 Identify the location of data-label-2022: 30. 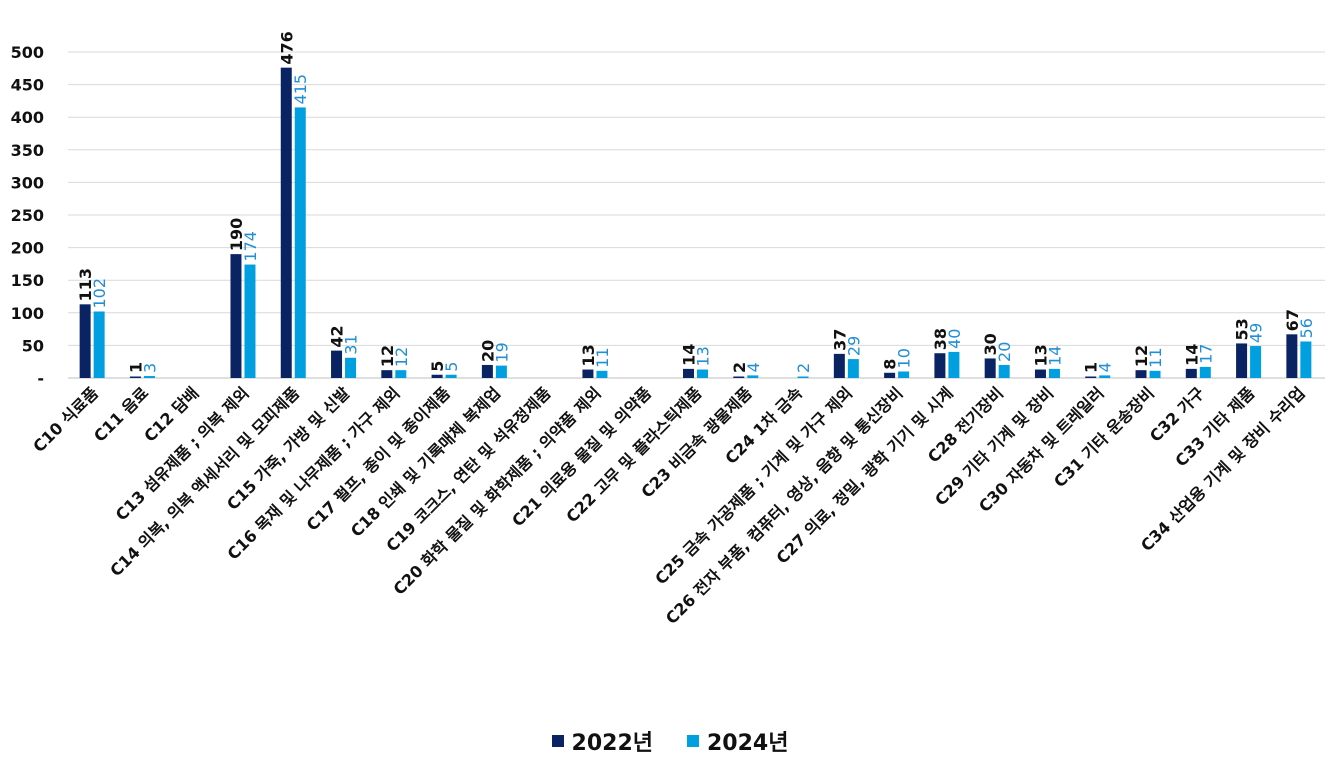
(990, 344).